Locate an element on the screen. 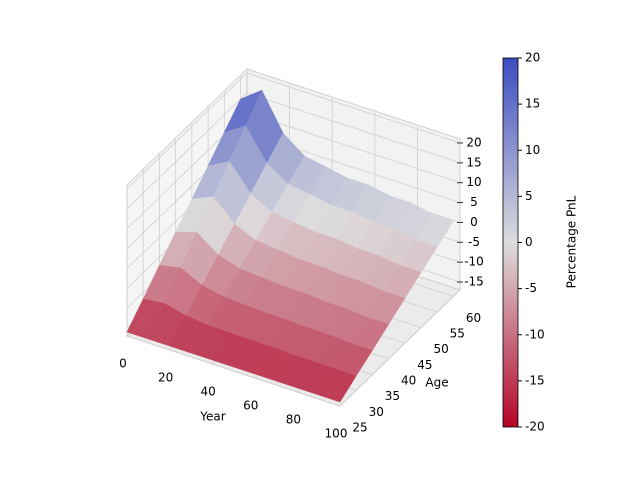 Image resolution: width=640 pixels, height=480 pixels. z-tick-label: 20 is located at coordinates (473, 142).